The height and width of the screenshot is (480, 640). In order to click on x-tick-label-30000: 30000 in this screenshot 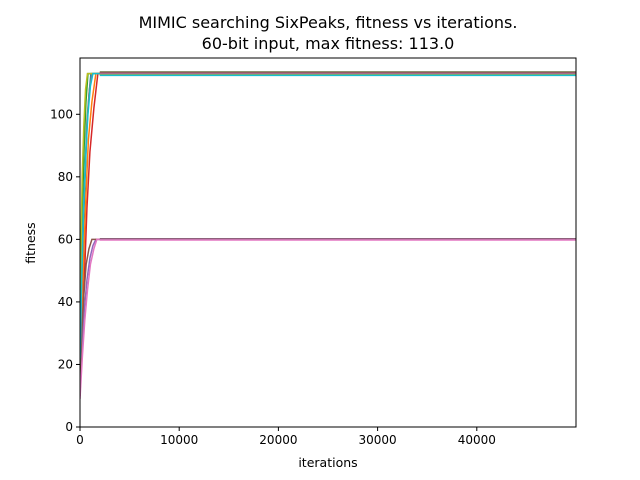, I will do `click(378, 440)`.